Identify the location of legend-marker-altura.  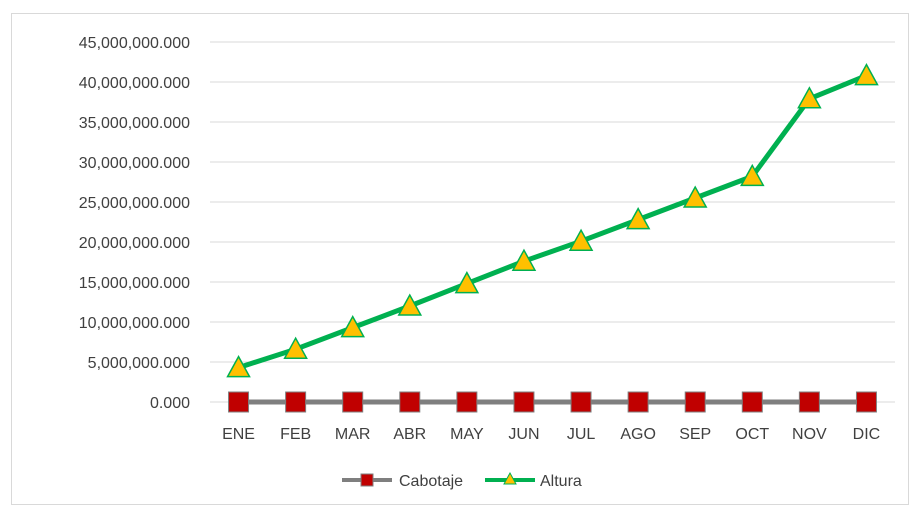
(510, 478).